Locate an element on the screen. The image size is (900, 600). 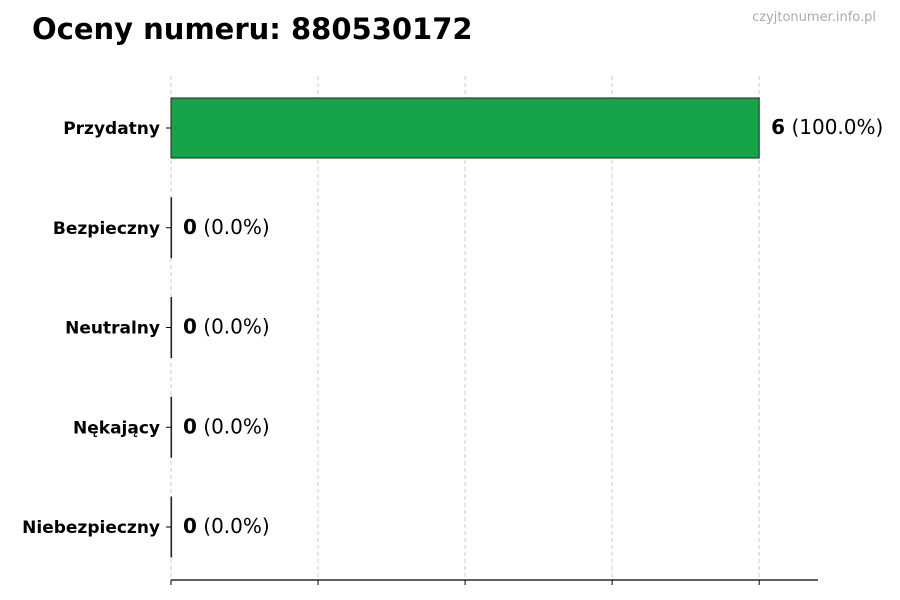
data-label: 6 (100.0%) is located at coordinates (827, 127).